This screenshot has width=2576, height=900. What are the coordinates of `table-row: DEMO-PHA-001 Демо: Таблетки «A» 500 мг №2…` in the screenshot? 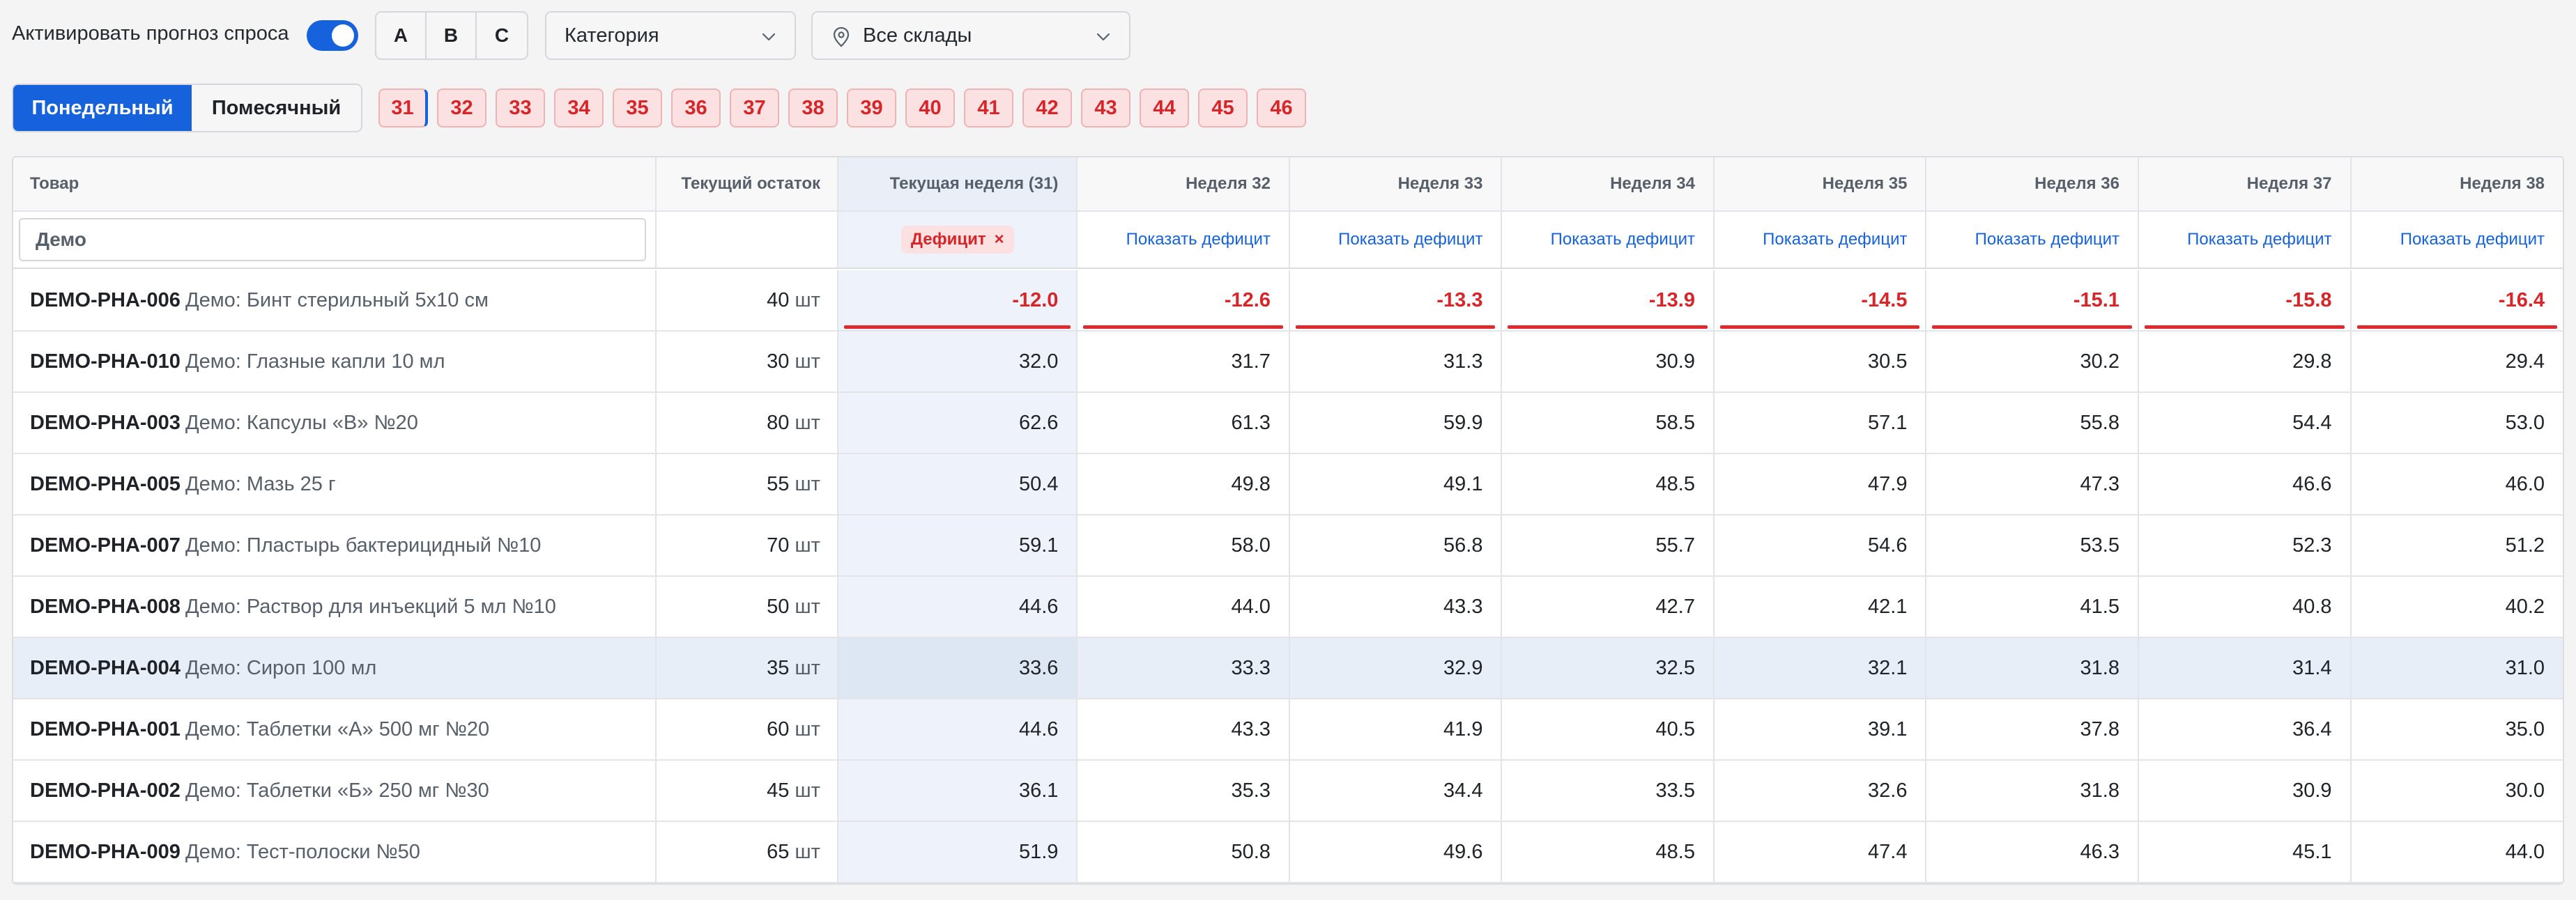 It's located at (1288, 730).